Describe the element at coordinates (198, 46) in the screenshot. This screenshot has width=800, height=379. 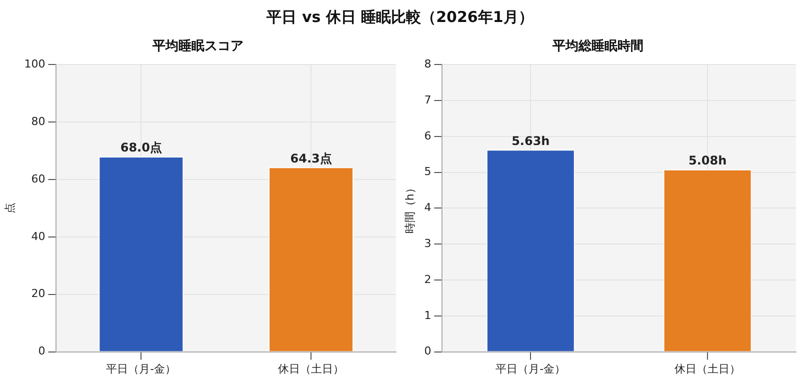
I see `chart-title: 平均睡眠スコア` at that location.